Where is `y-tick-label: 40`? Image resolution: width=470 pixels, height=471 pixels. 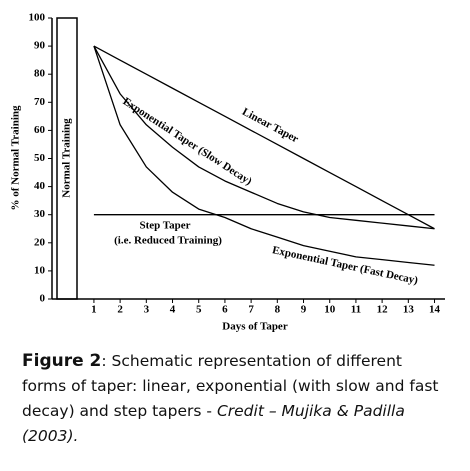
y-tick-label: 40 is located at coordinates (40, 186).